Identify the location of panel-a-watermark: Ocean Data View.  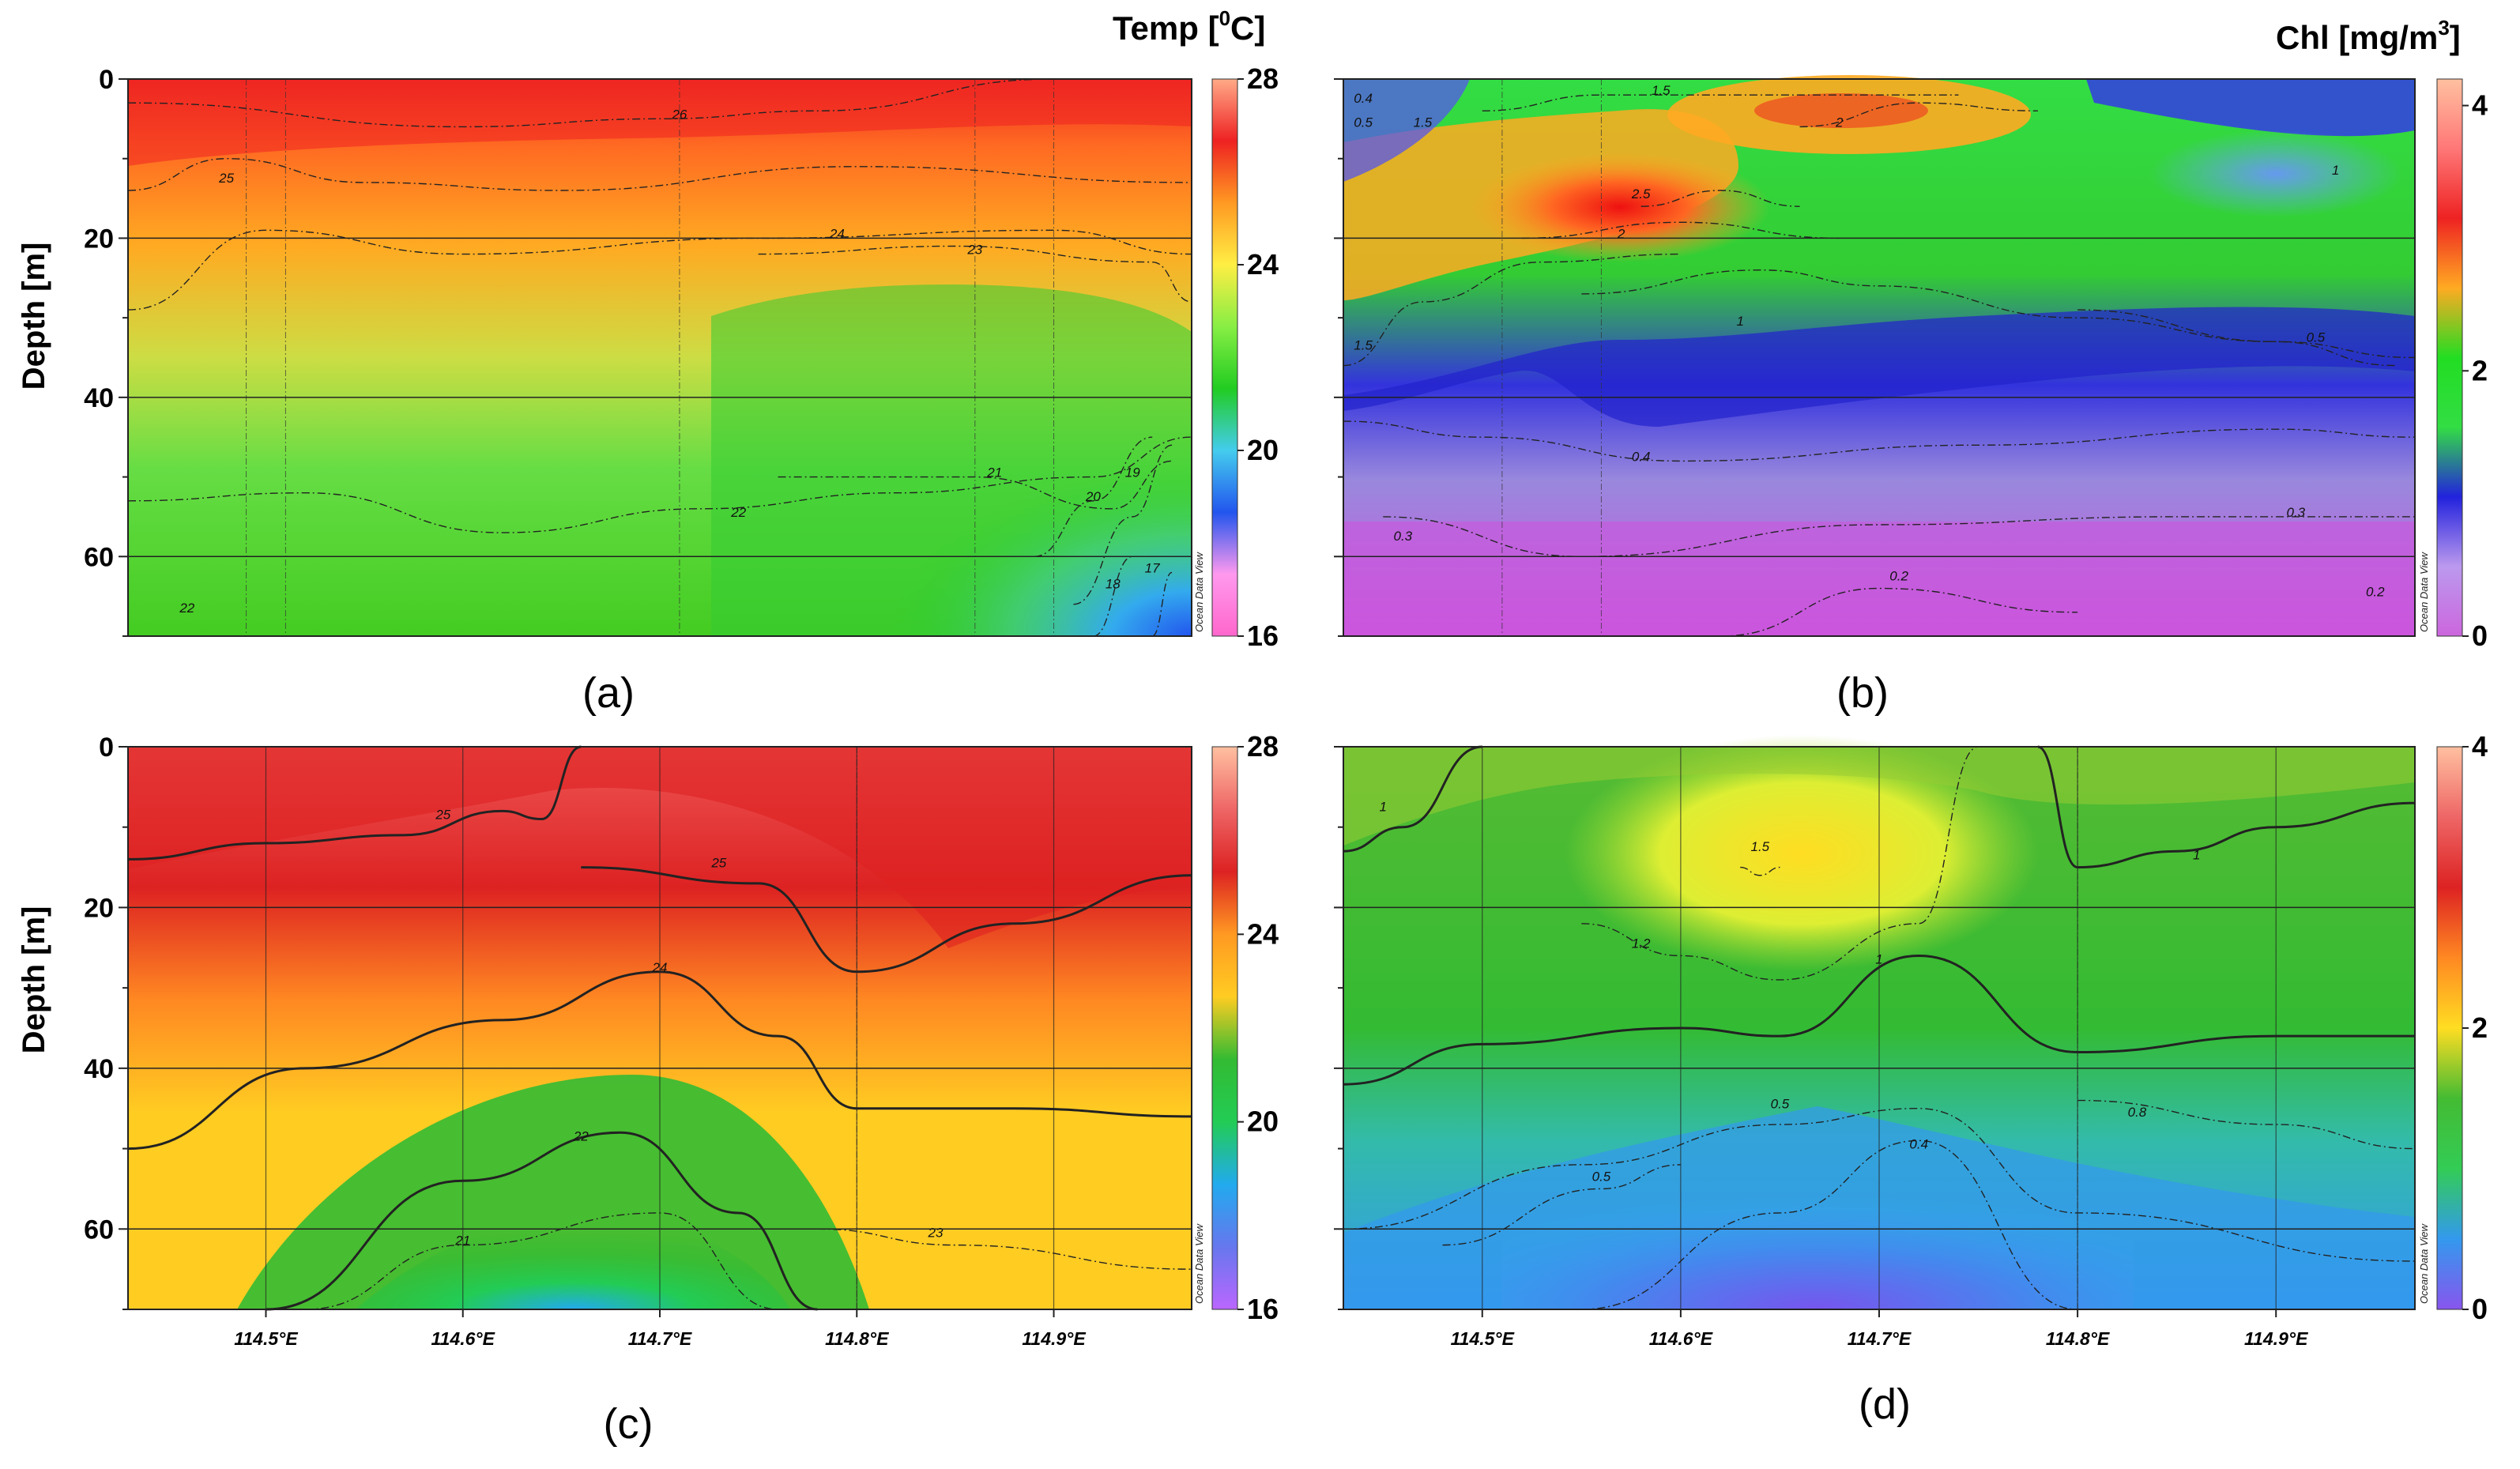
(1199, 591).